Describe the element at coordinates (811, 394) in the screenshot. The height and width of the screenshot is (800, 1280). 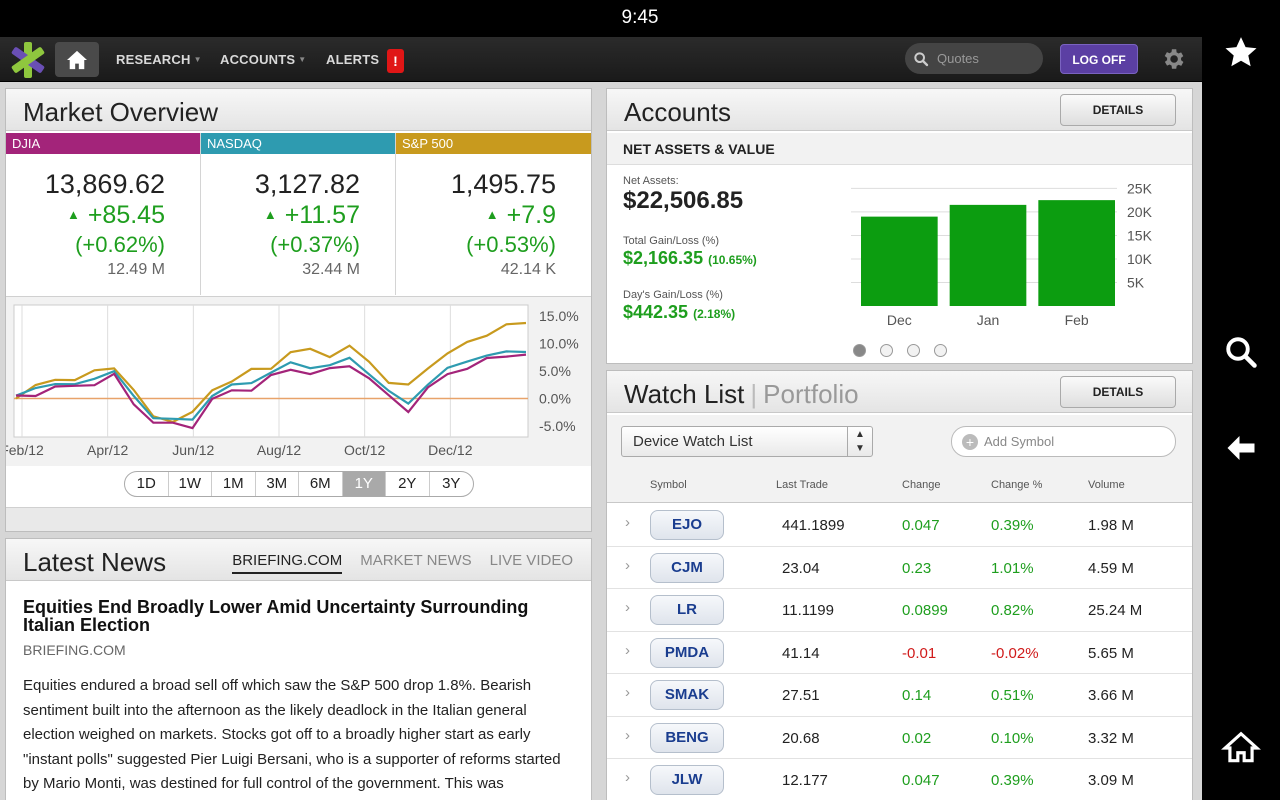
I see `tab-portfolio: Portfolio` at that location.